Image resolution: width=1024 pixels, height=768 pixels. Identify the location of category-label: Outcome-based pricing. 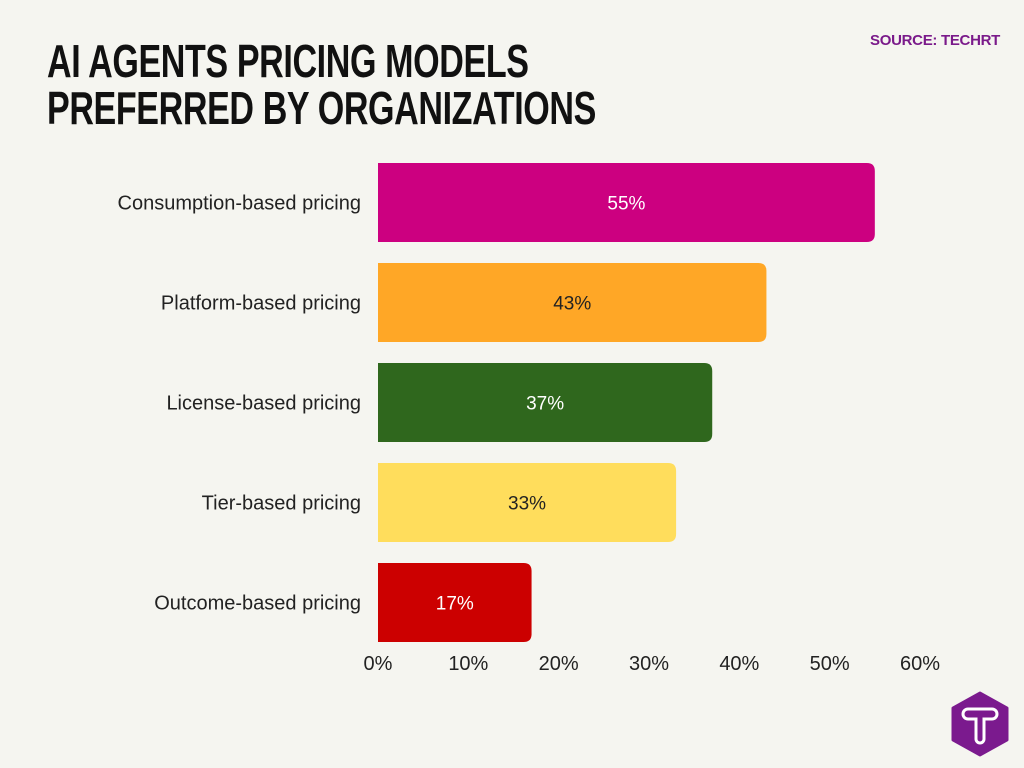
(257, 604).